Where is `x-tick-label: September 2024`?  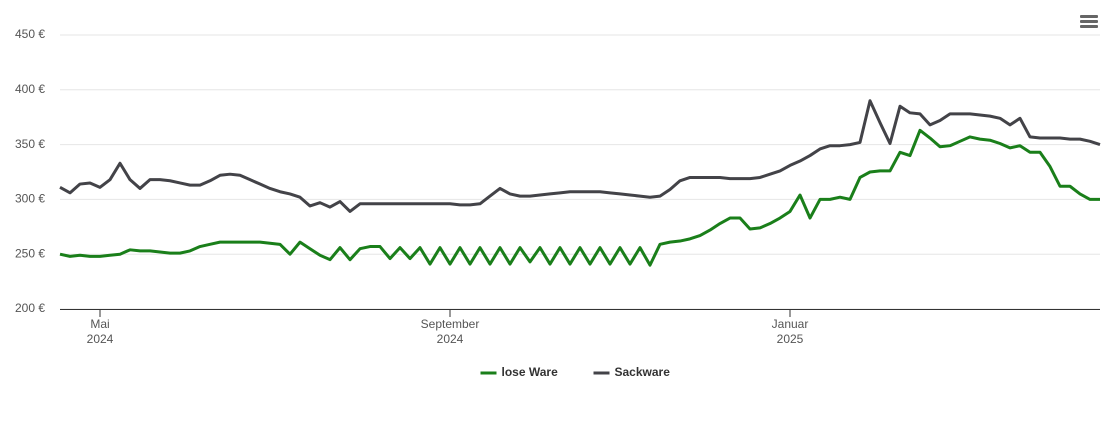 x-tick-label: September 2024 is located at coordinates (450, 331).